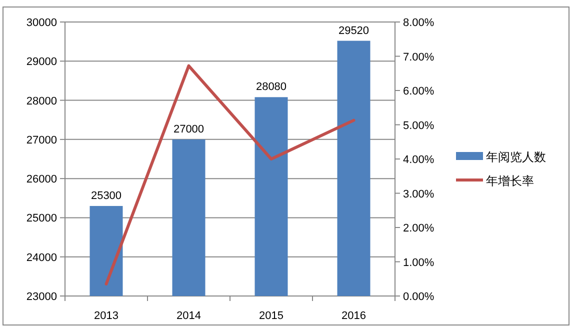  Describe the element at coordinates (418, 23) in the screenshot. I see `y2-tick-label: 8.00%` at that location.